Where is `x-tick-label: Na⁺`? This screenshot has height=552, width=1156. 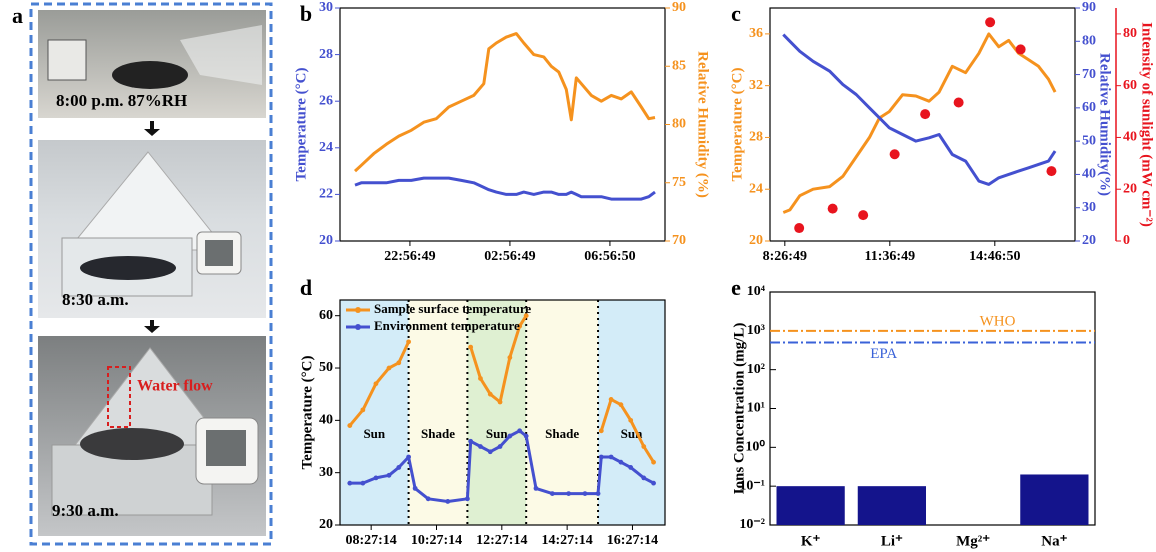 x-tick-label: Na⁺ is located at coordinates (1054, 541).